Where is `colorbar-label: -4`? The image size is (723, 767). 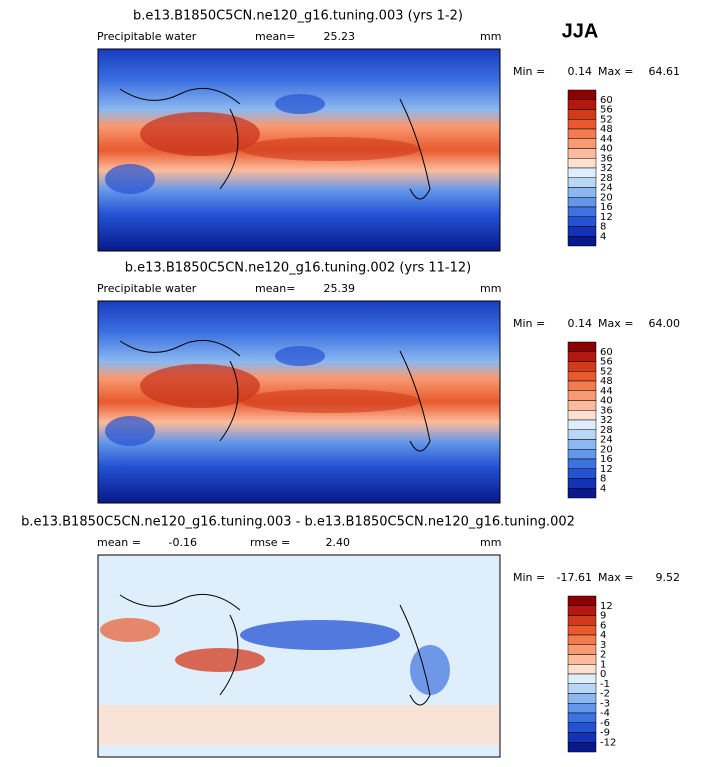
colorbar-label: -4 is located at coordinates (605, 713).